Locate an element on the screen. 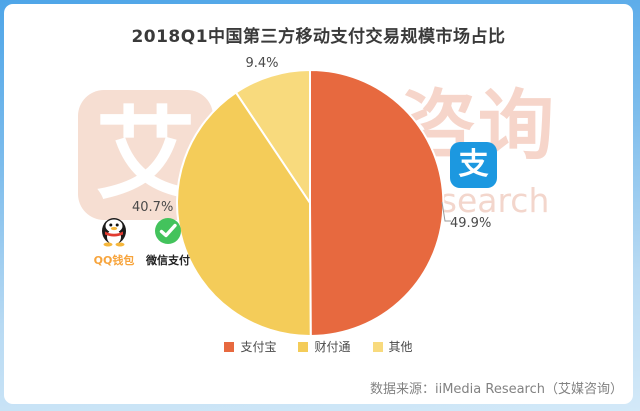 The width and height of the screenshot is (640, 411). pie-slice-财付通 is located at coordinates (244, 214).